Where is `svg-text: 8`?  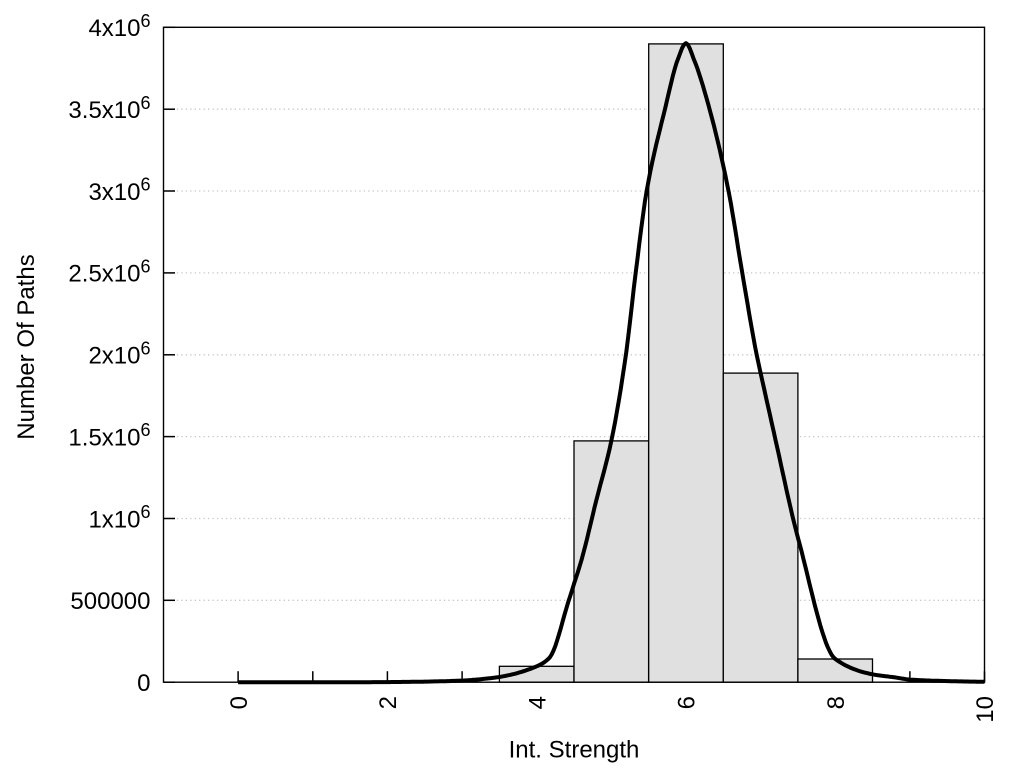
svg-text: 8 is located at coordinates (836, 702).